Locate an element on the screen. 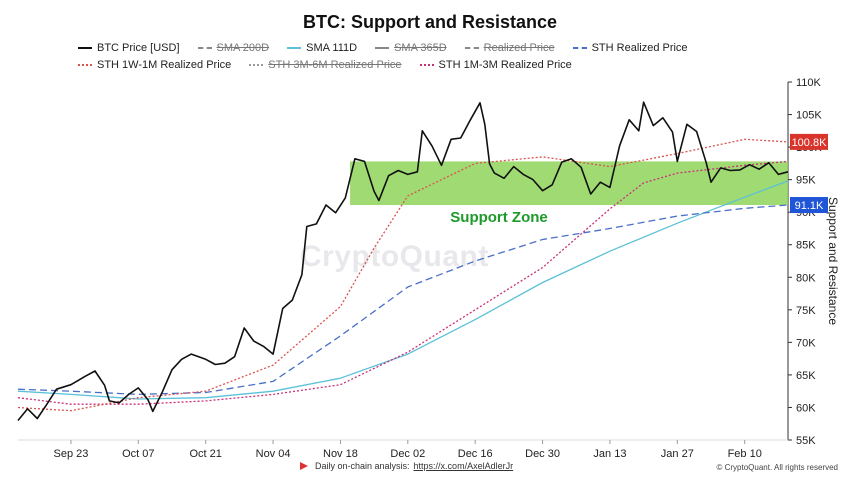 The height and width of the screenshot is (483, 860). footer-link: https://x.com/AxelAdlerJr is located at coordinates (463, 466).